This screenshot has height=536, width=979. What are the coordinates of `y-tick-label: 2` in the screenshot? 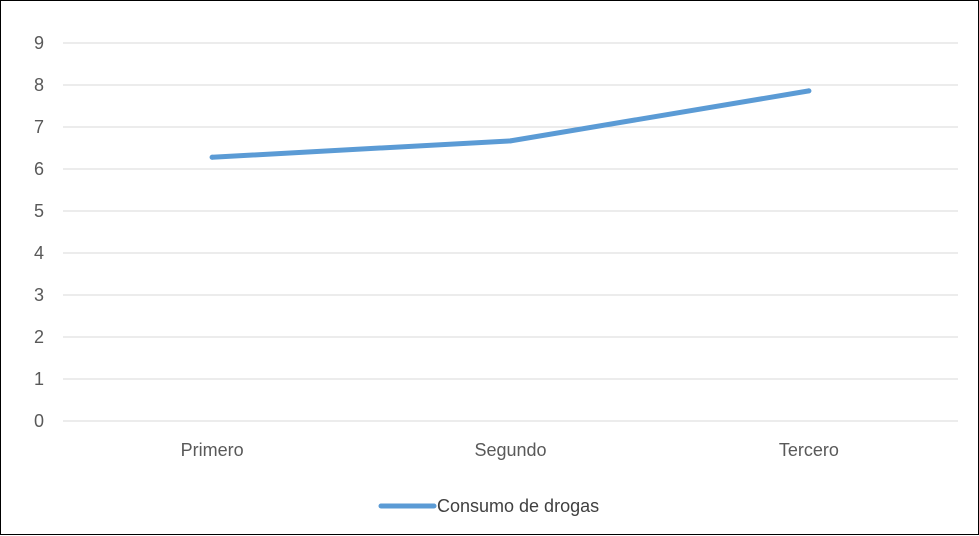 It's located at (39, 337).